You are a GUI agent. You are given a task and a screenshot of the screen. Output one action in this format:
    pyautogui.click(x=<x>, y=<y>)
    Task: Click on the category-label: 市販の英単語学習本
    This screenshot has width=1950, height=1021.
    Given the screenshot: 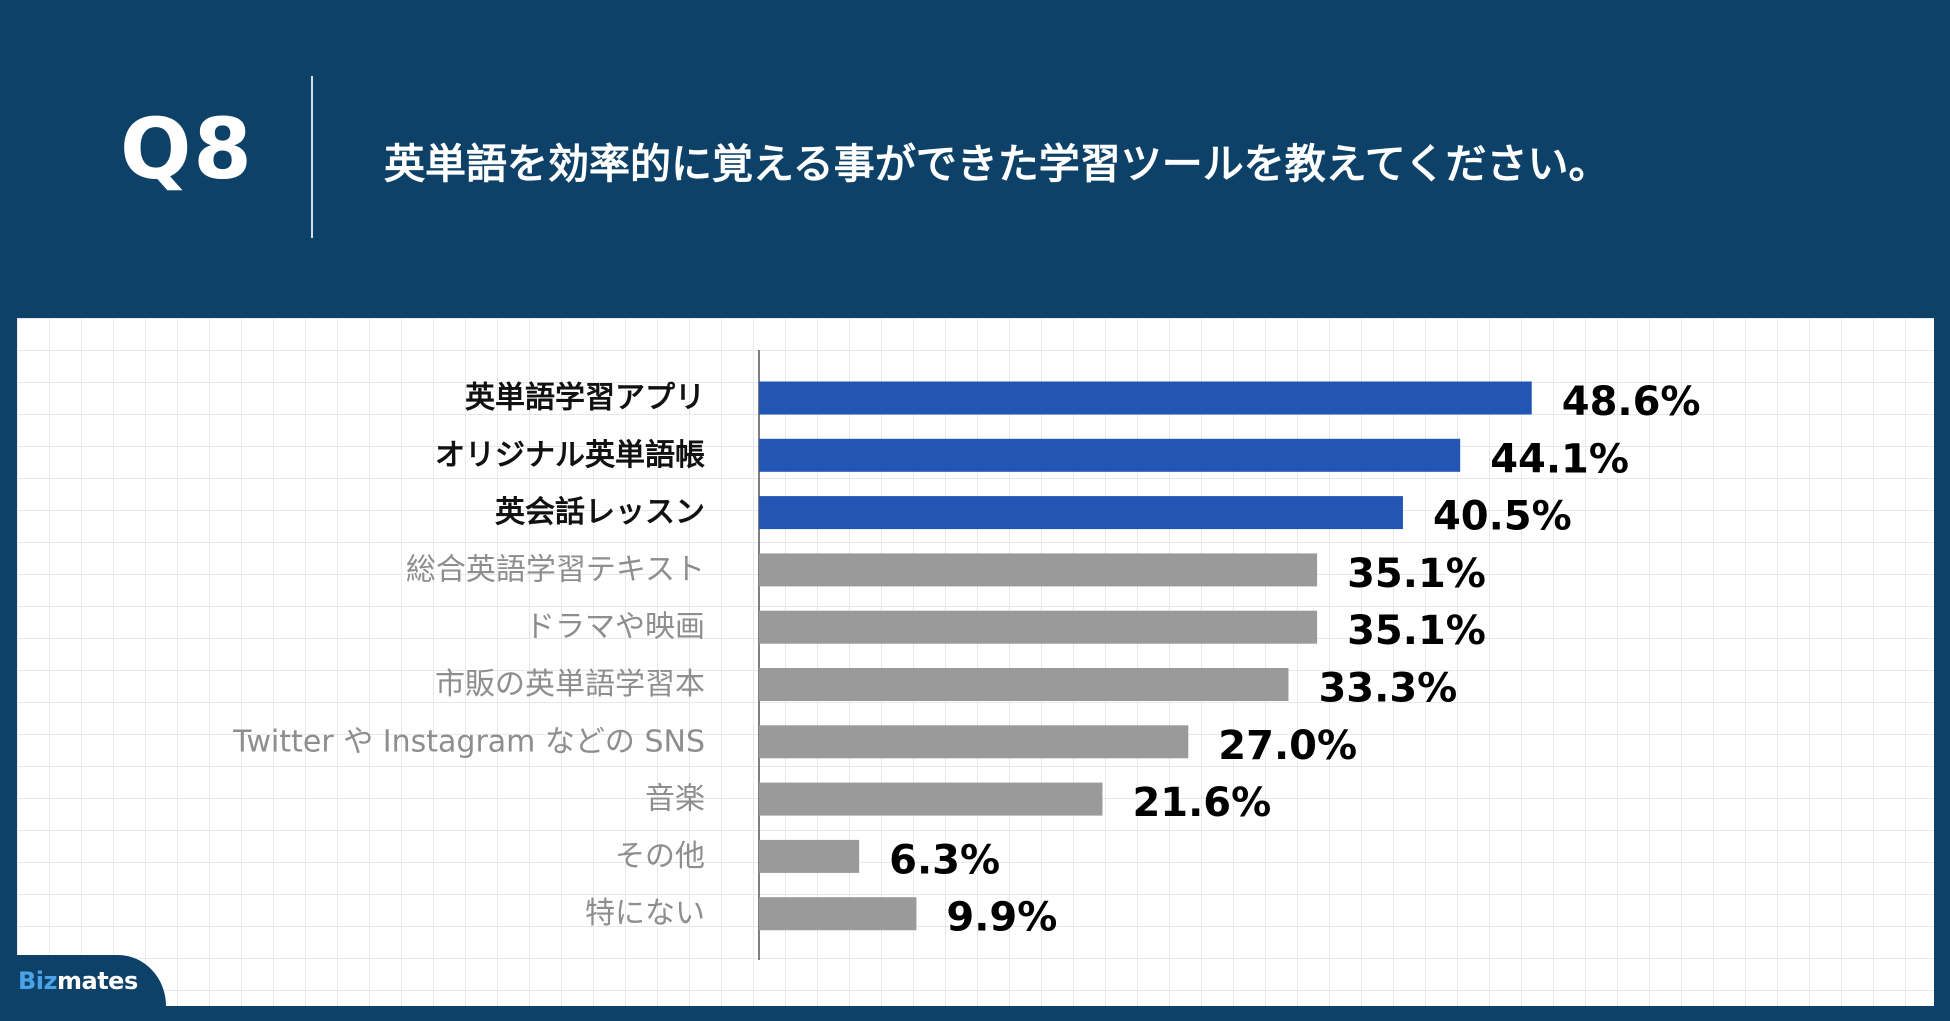 What is the action you would take?
    pyautogui.click(x=570, y=684)
    